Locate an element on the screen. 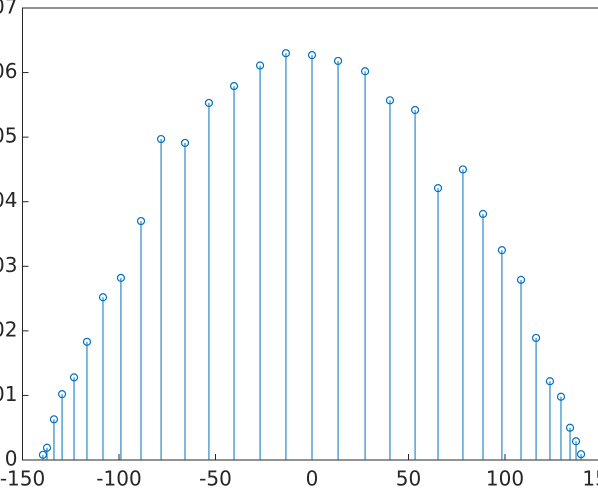 The height and width of the screenshot is (496, 598). x-tick-label: -50 is located at coordinates (215, 479).